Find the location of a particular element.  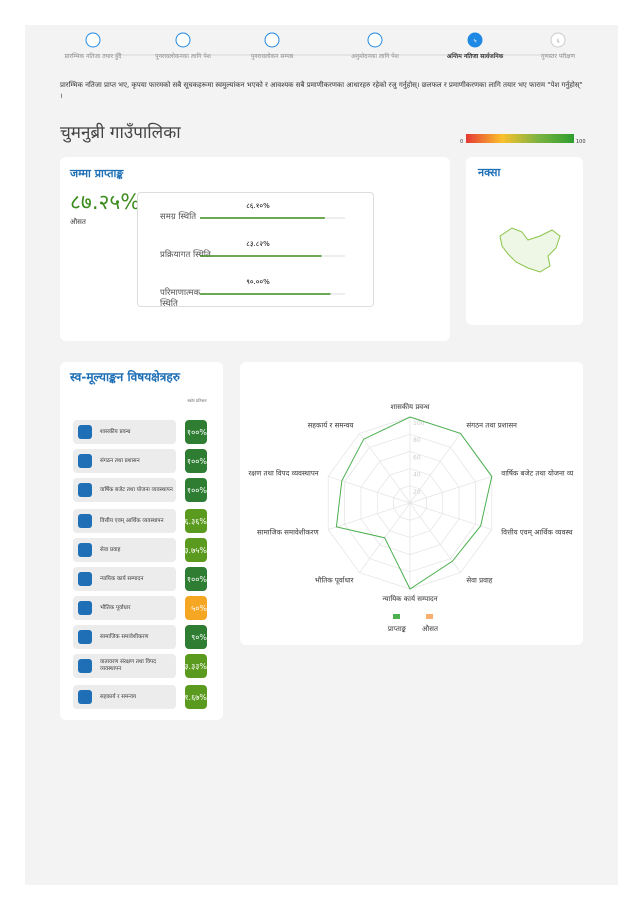

radar-tick-label: 100 is located at coordinates (419, 423).